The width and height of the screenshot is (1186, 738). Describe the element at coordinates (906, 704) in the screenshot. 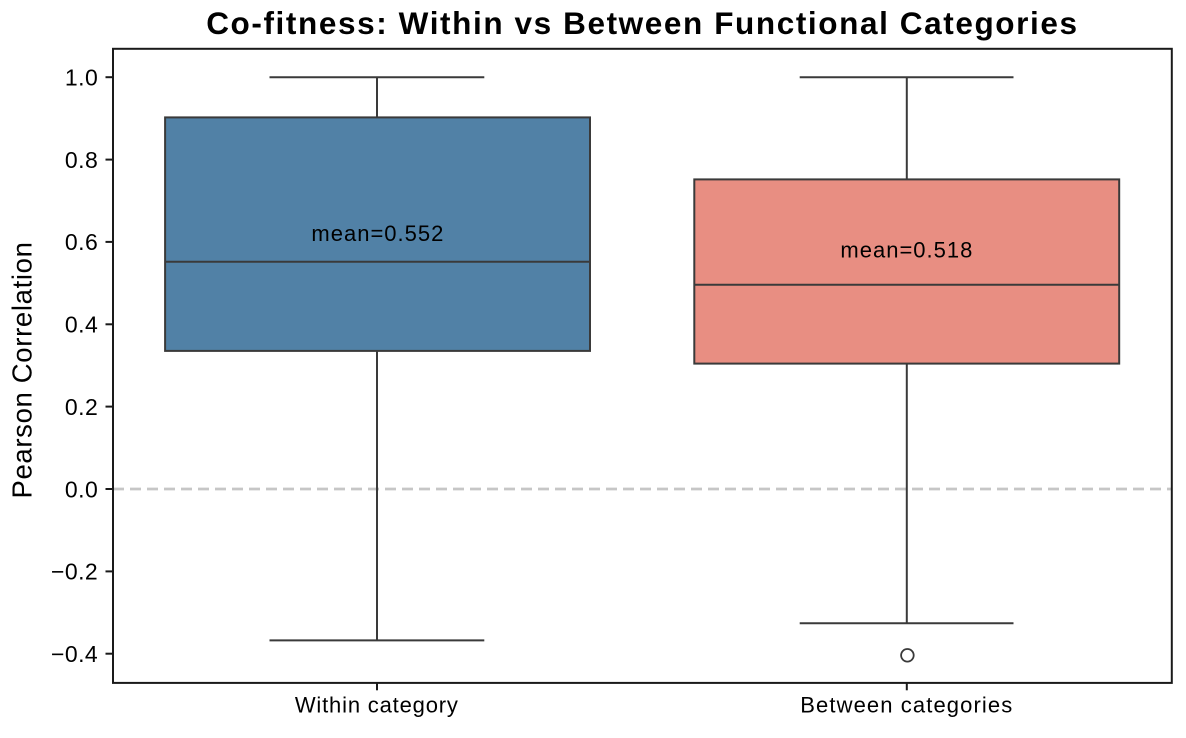

I see `svg-text: Between categories` at that location.